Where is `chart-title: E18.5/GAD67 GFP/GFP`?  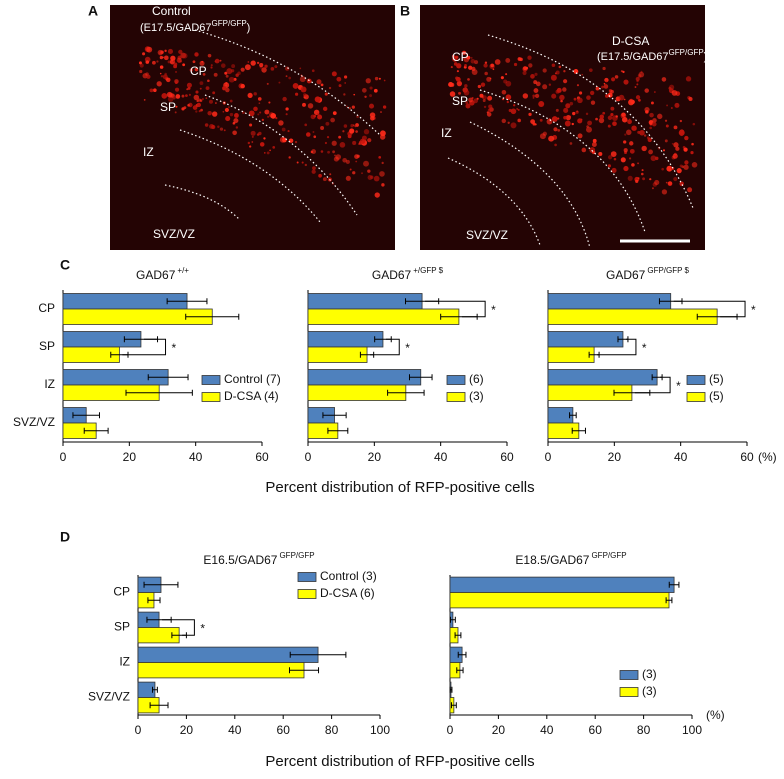
chart-title: E18.5/GAD67 GFP/GFP is located at coordinates (570, 559).